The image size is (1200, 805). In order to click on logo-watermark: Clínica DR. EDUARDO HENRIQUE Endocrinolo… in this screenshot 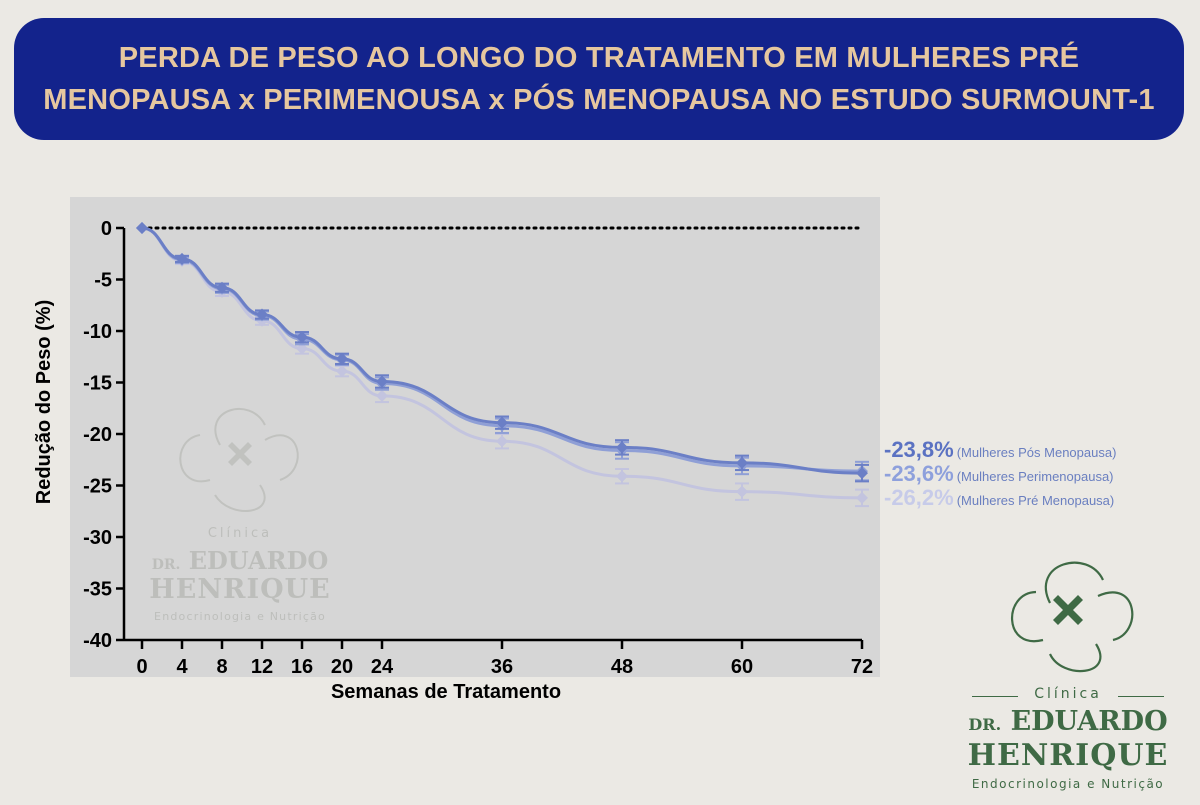, I will do `click(240, 510)`.